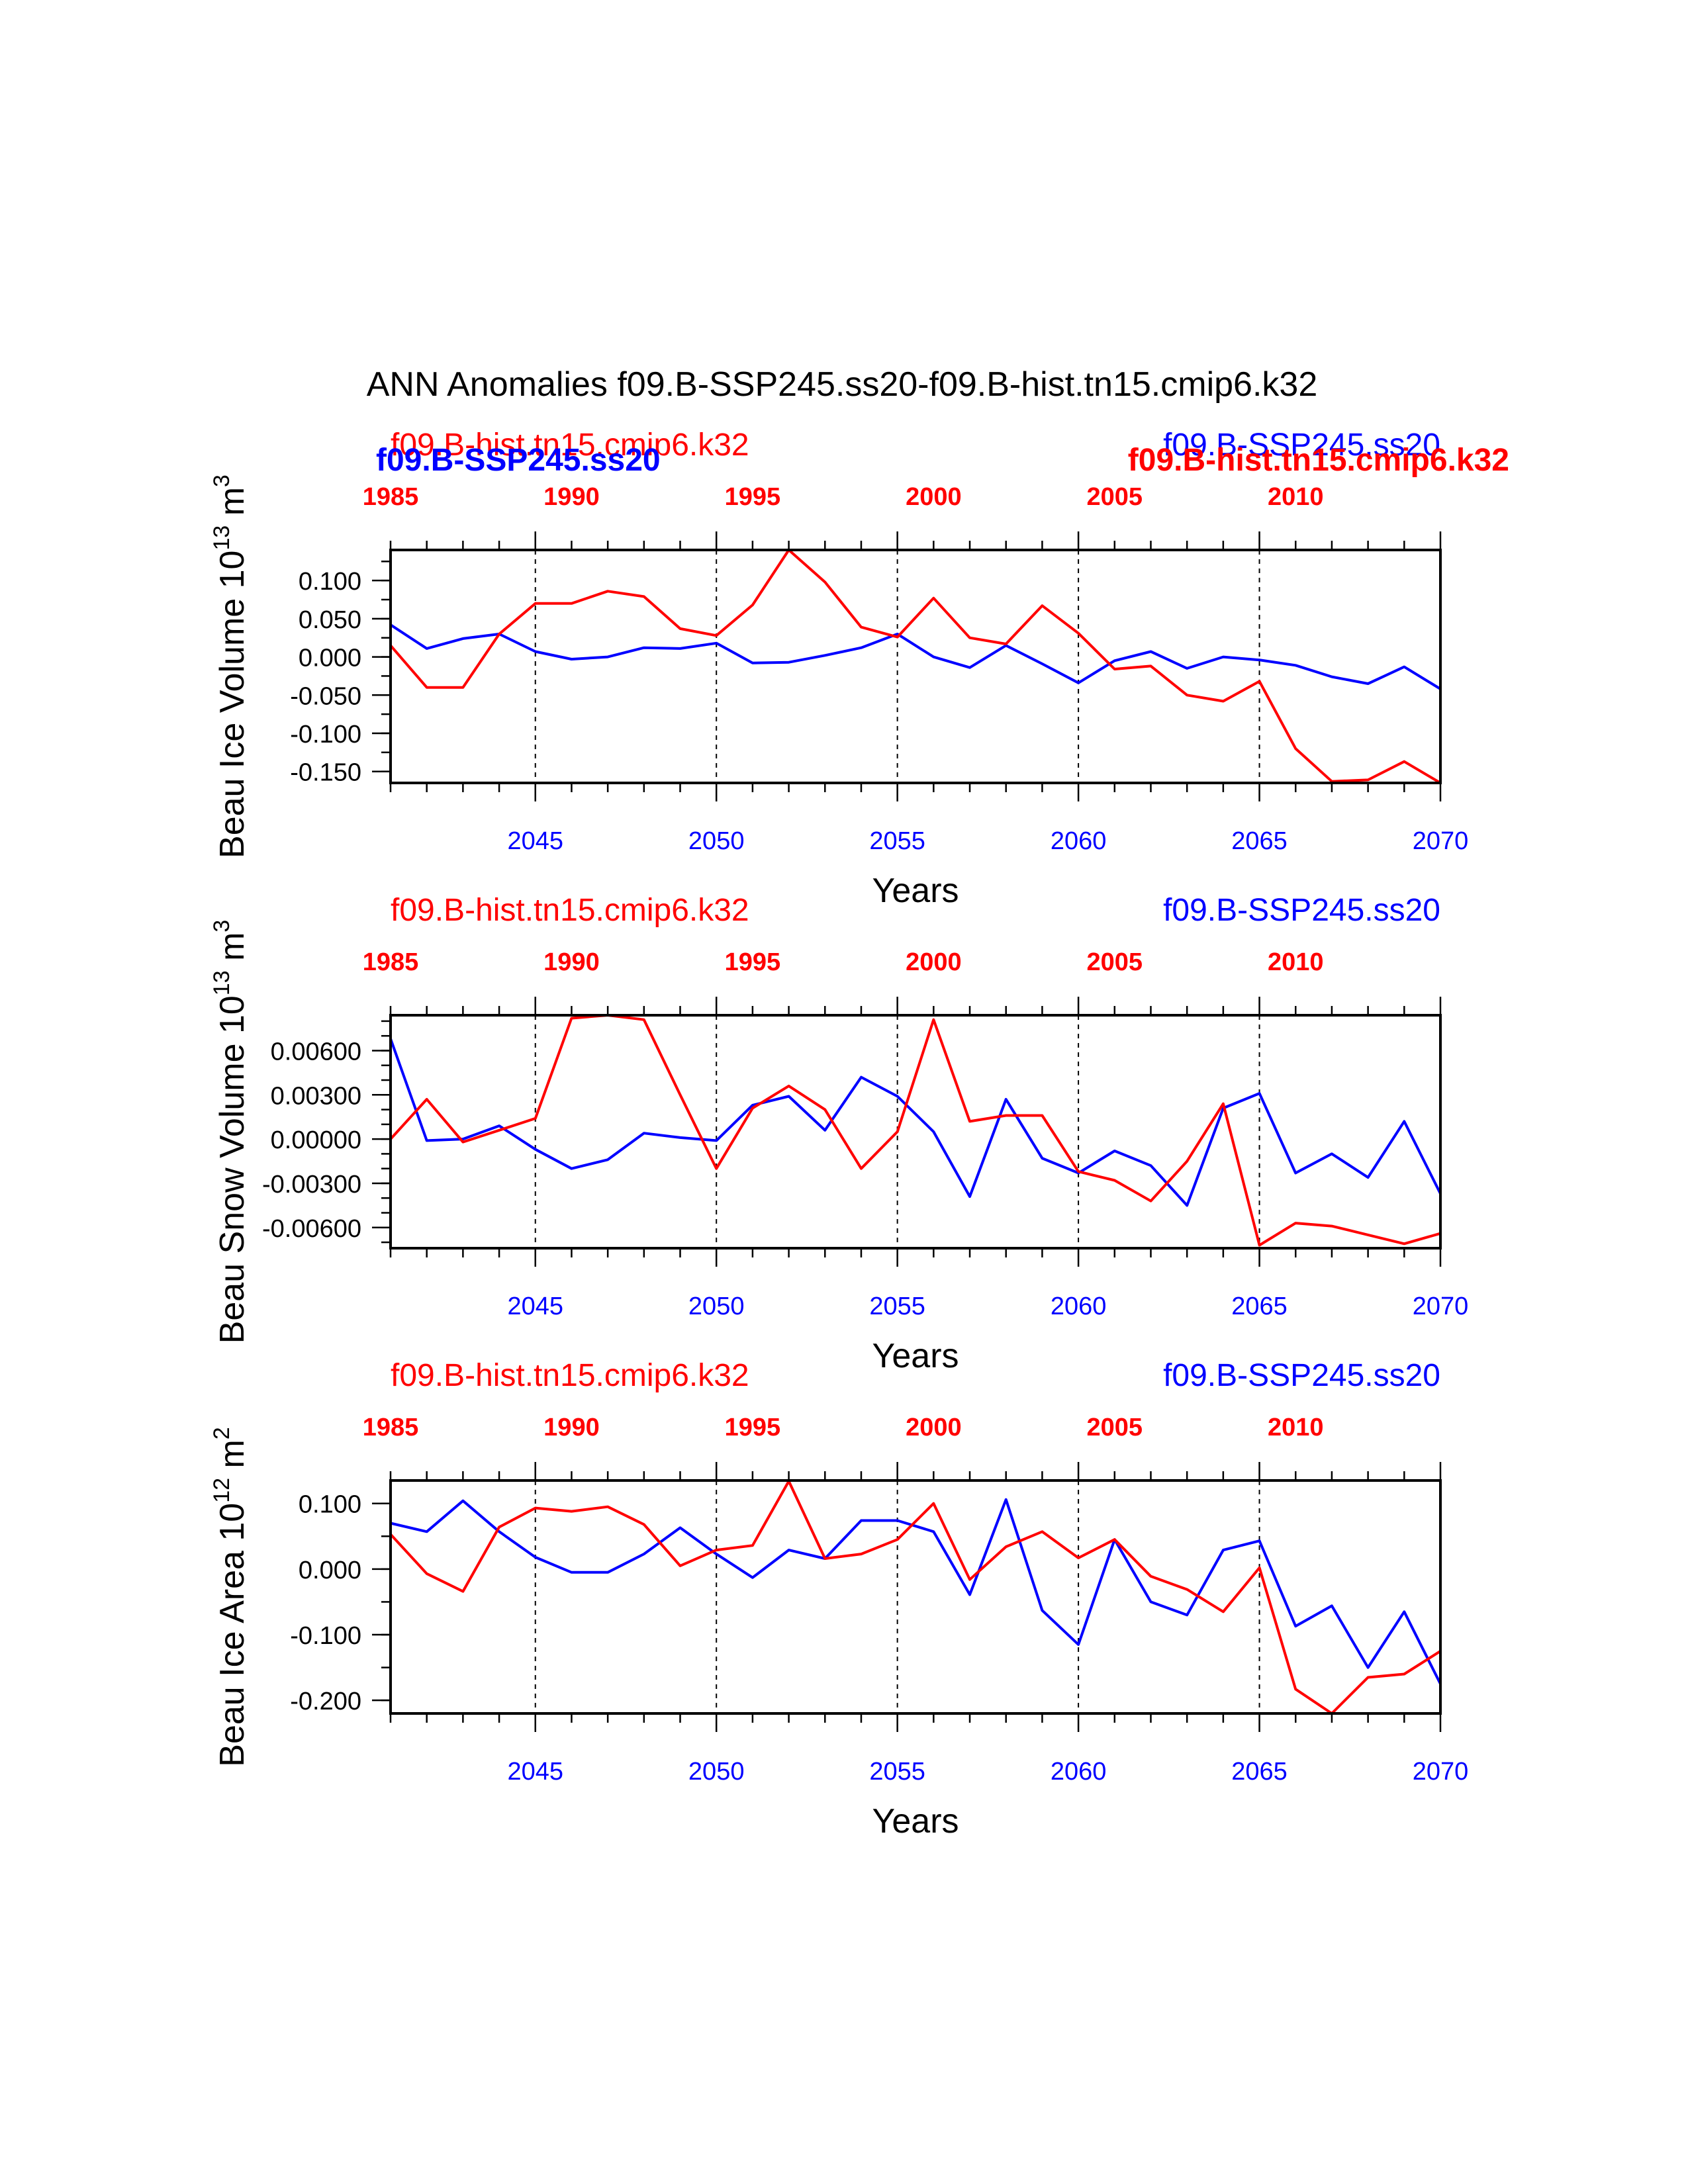 This screenshot has width=1688, height=2184. I want to click on y-tick-label: -0.00600, so click(311, 1229).